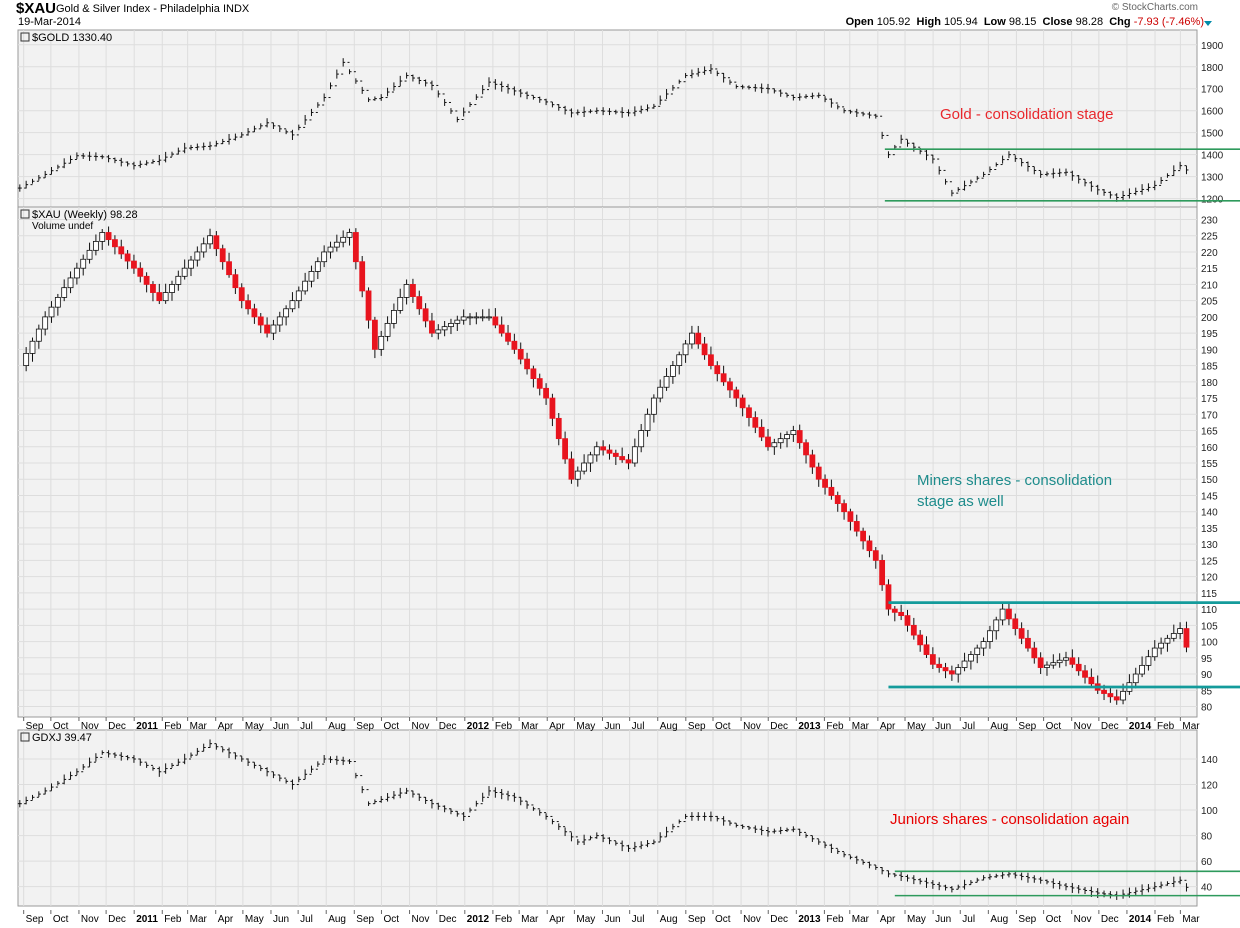 This screenshot has height=928, width=1240. I want to click on x-tick-label: Jun, so click(281, 919).